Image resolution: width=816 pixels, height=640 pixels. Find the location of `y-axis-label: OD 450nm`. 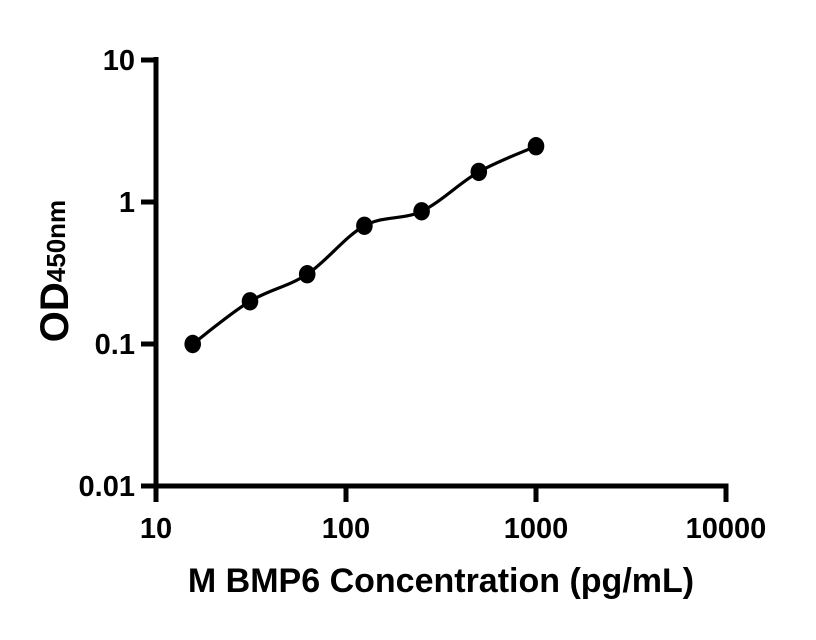

y-axis-label: OD 450nm is located at coordinates (55, 271).